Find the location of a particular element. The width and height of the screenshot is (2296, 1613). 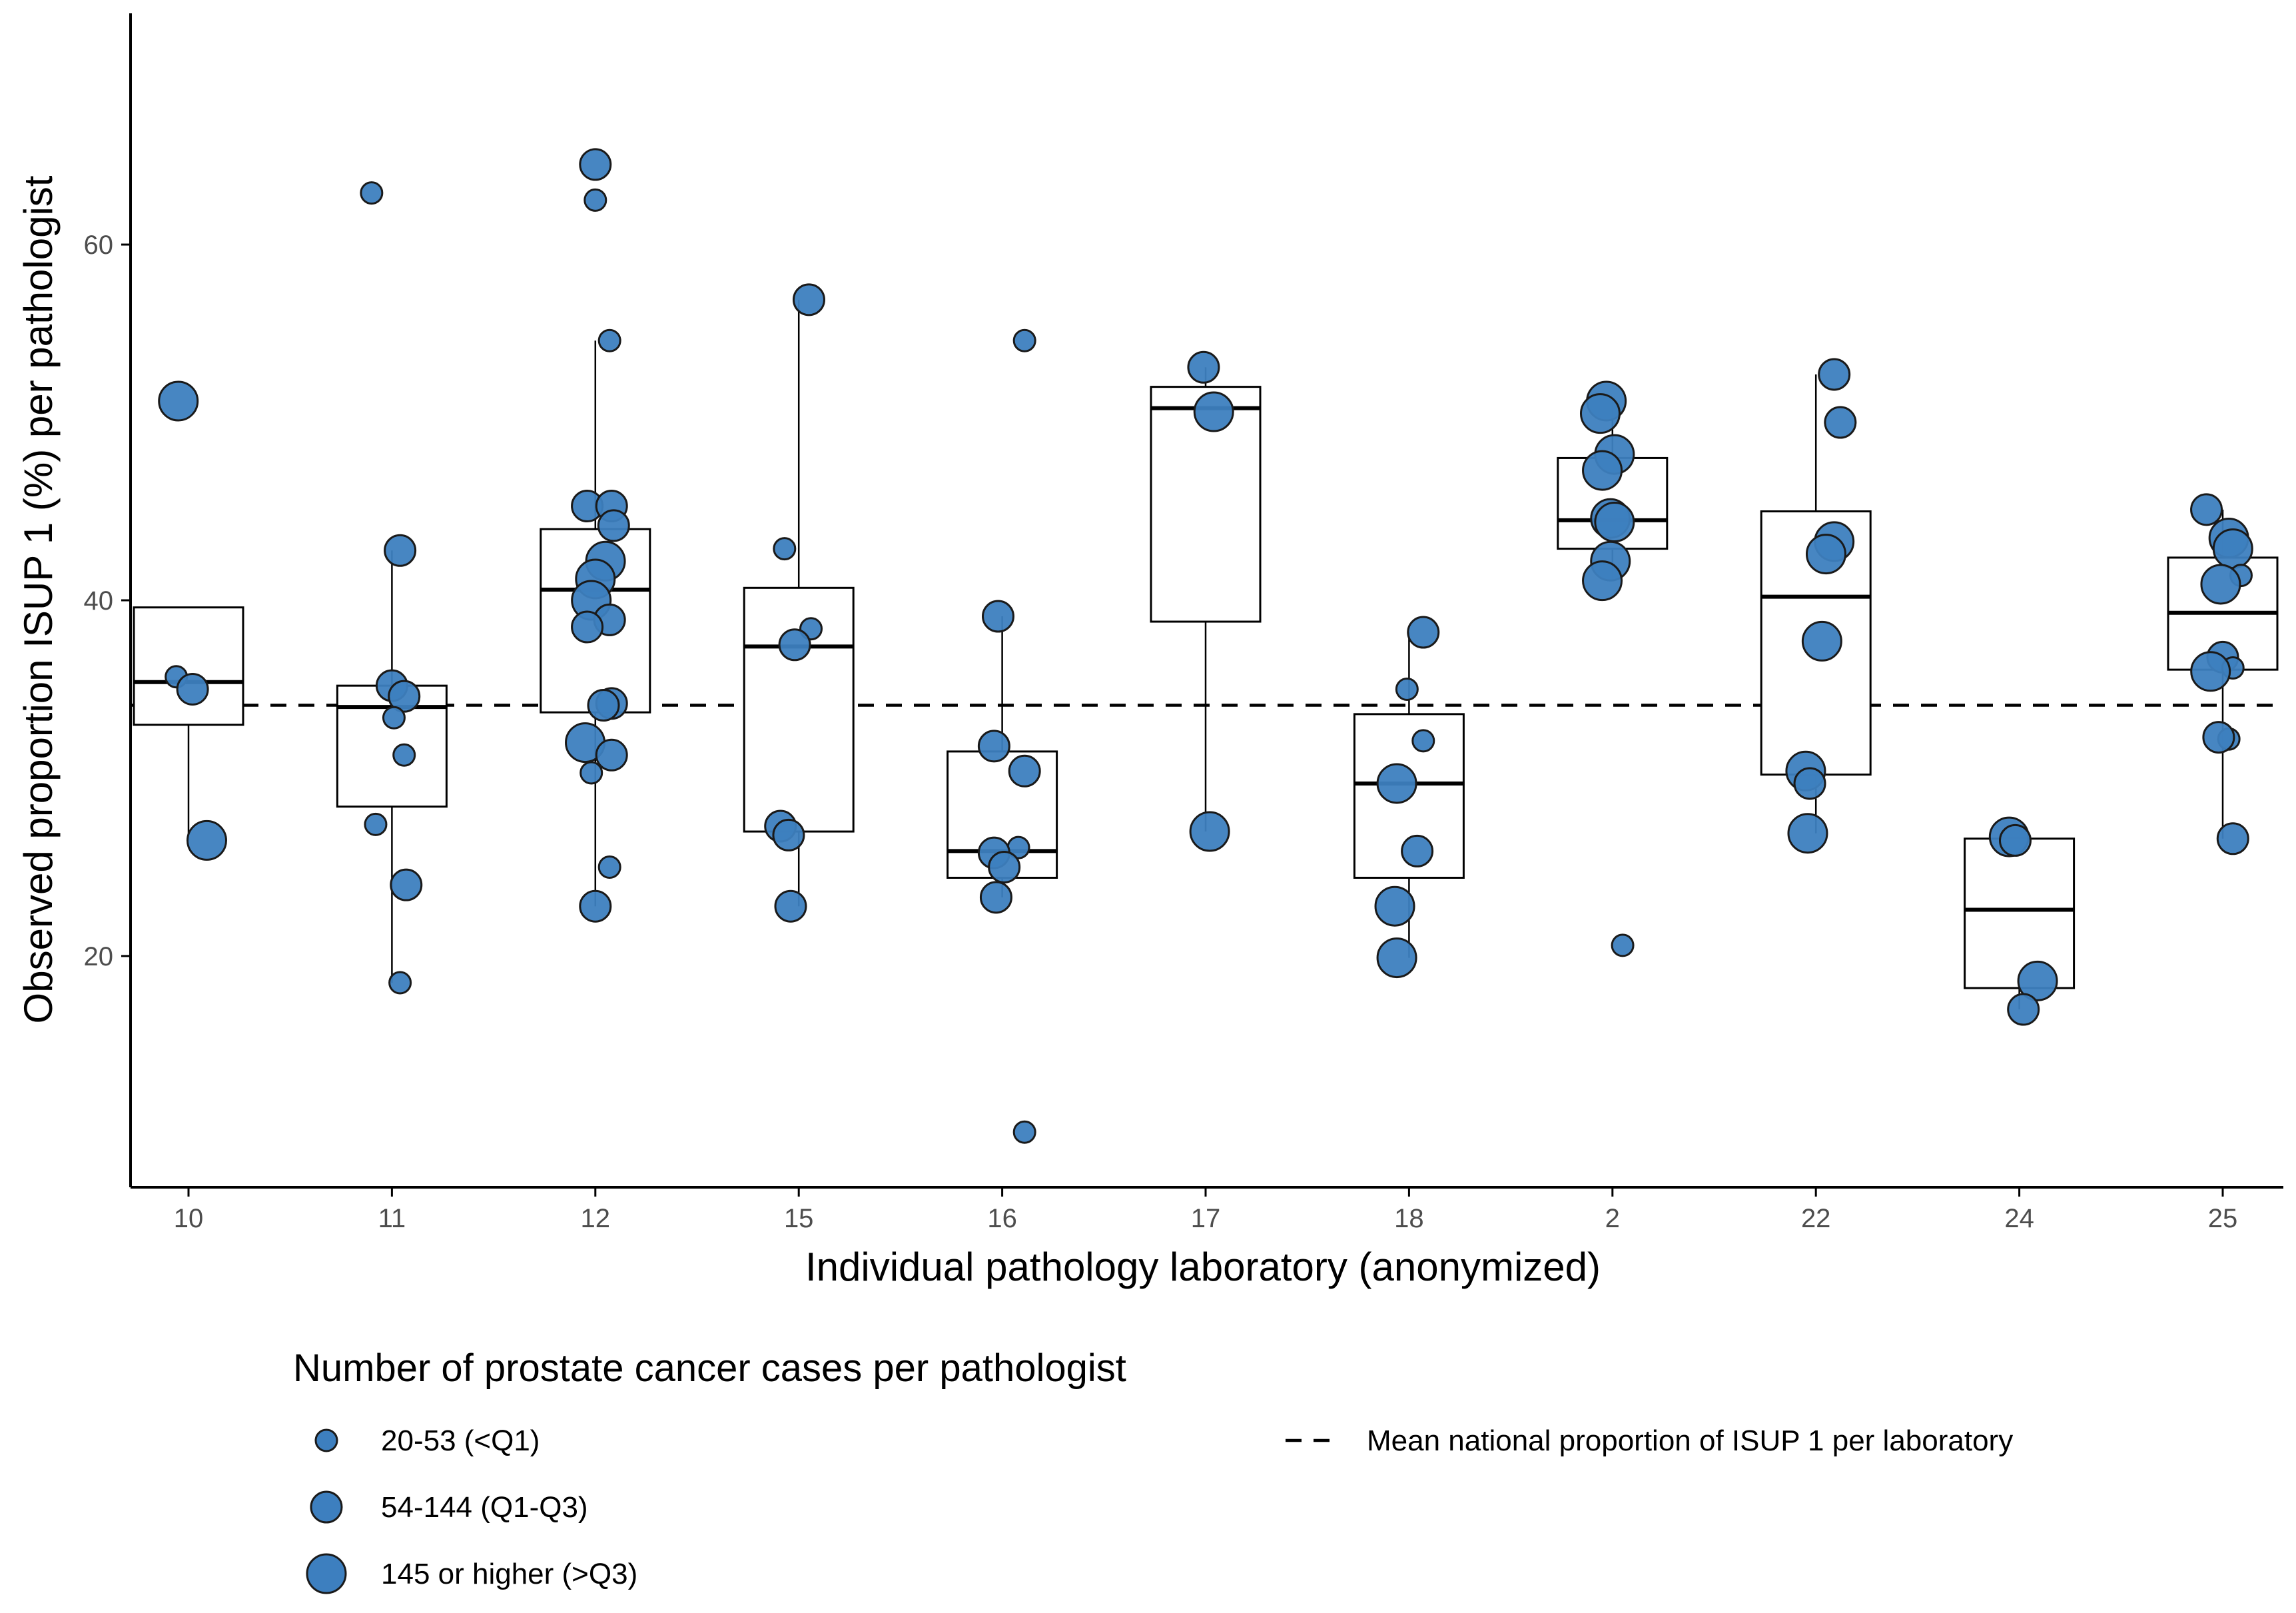

x-tick-label: 2 is located at coordinates (1613, 1218).